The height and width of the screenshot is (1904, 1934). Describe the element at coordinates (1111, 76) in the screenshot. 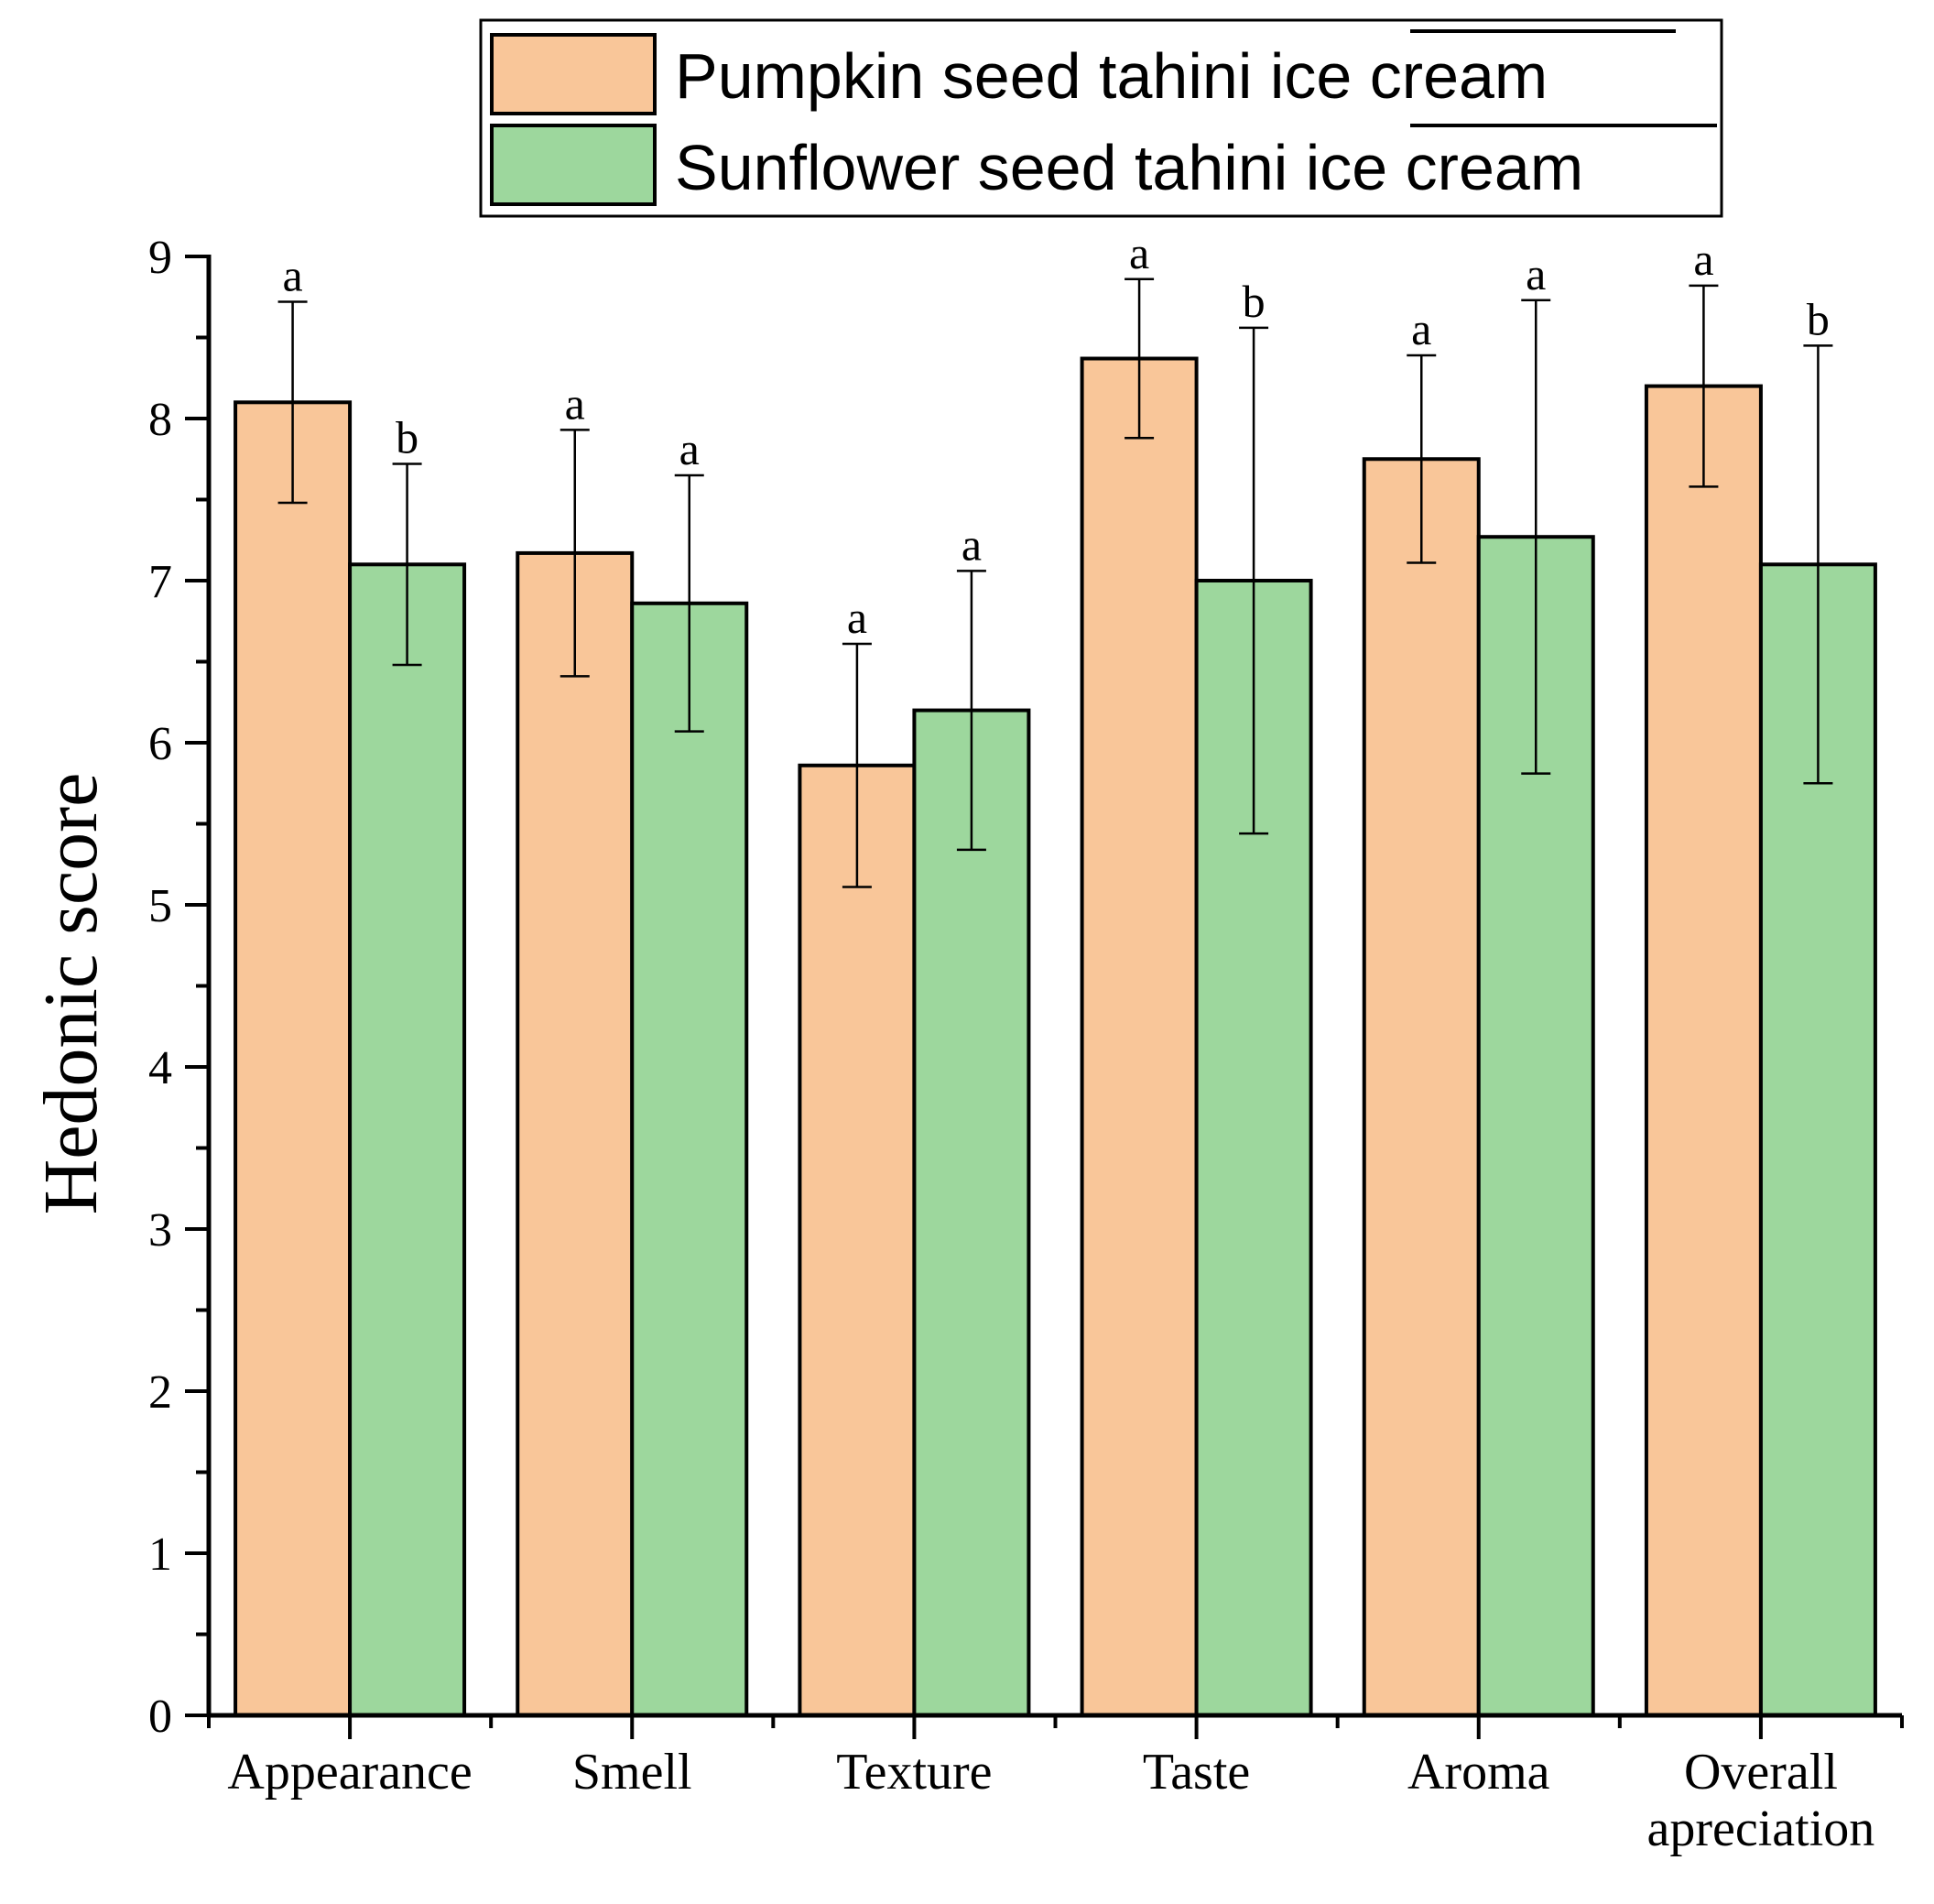

I see `legend-label-pumpkin: Pumpkin seed tahini ice cream` at that location.